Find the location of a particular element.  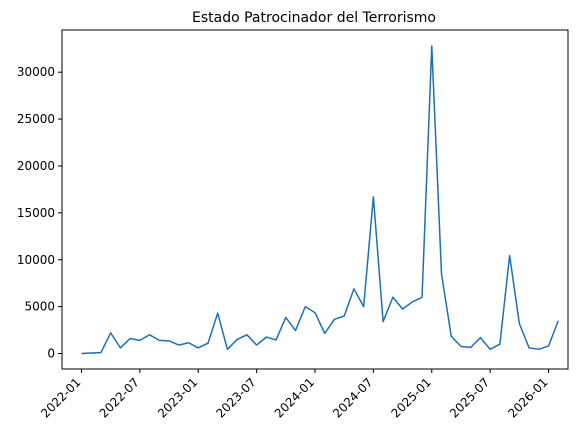

chart-title: Estado Patrocinador del Terrorismo is located at coordinates (314, 18).